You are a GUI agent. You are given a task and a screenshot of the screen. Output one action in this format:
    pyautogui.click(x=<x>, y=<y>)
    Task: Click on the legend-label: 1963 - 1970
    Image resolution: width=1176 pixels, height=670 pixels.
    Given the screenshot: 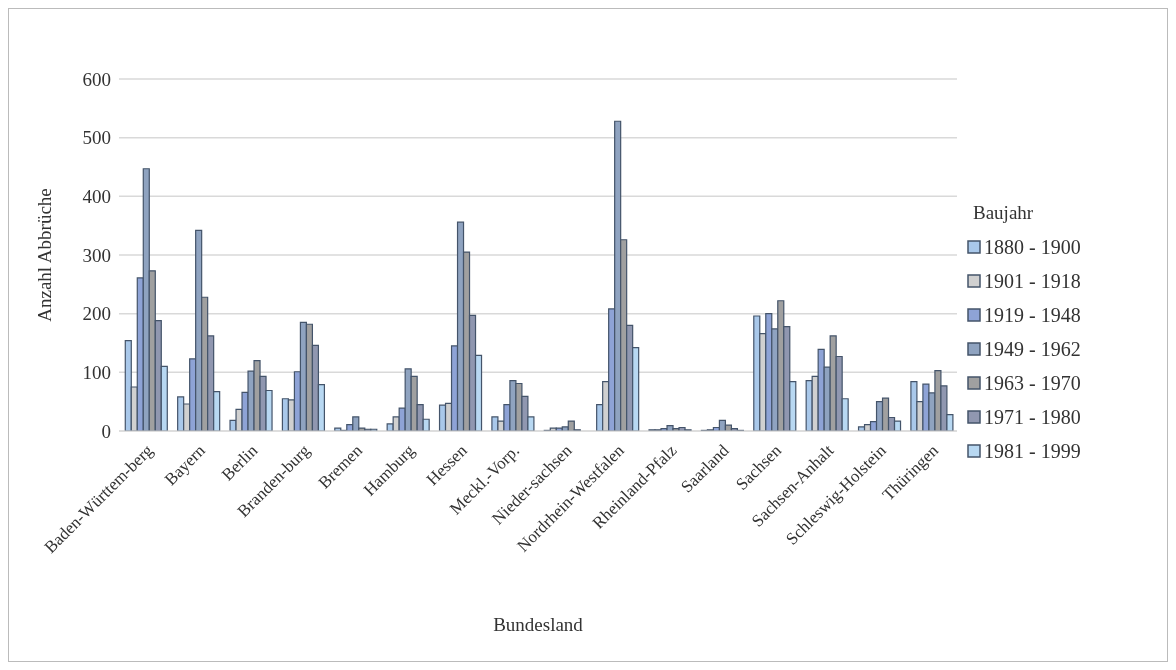 What is the action you would take?
    pyautogui.click(x=1032, y=383)
    